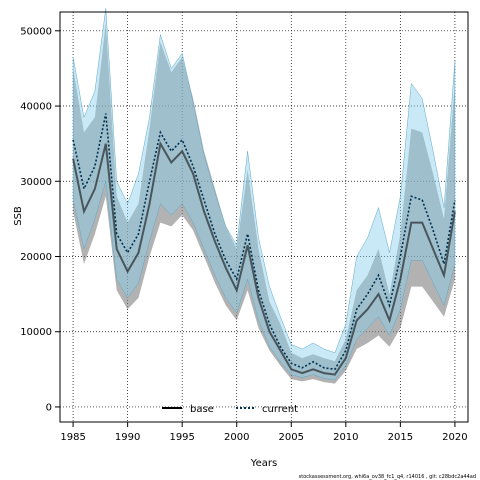 The width and height of the screenshot is (480, 480). I want to click on x-tick-label: 2005, so click(291, 437).